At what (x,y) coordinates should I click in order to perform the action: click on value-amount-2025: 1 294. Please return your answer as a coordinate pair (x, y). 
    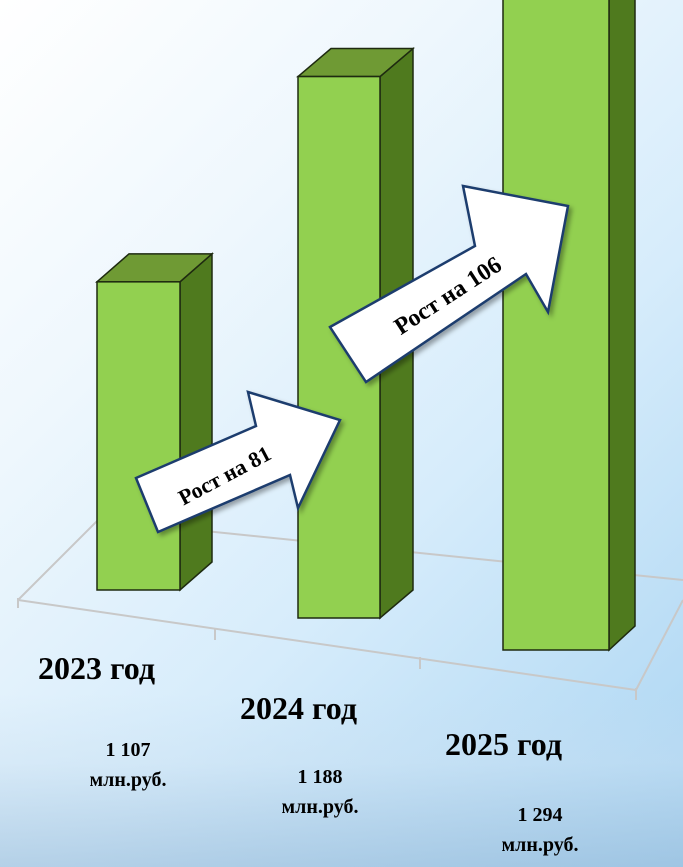
    Looking at the image, I should click on (540, 815).